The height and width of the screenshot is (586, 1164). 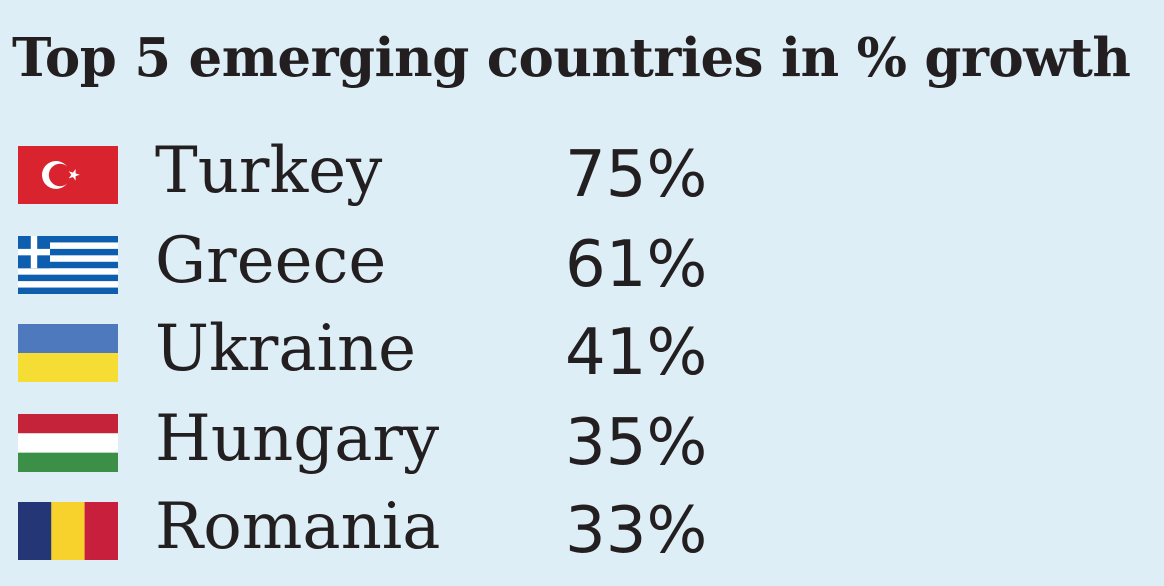 What do you see at coordinates (636, 265) in the screenshot?
I see `growth-value: 61%` at bounding box center [636, 265].